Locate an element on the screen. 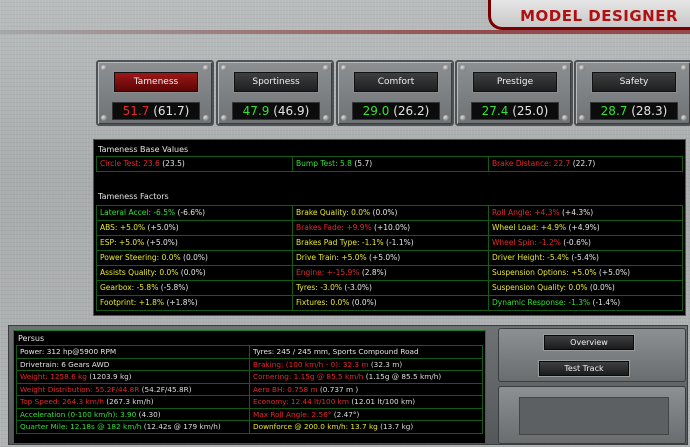 This screenshot has width=690, height=447. factor-cell-label: Tyres: -3.0% is located at coordinates (319, 287).